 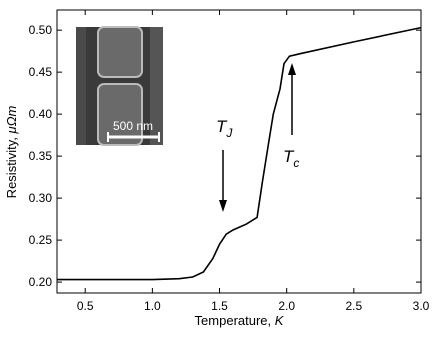 I want to click on annotation: Tc, so click(x=291, y=158).